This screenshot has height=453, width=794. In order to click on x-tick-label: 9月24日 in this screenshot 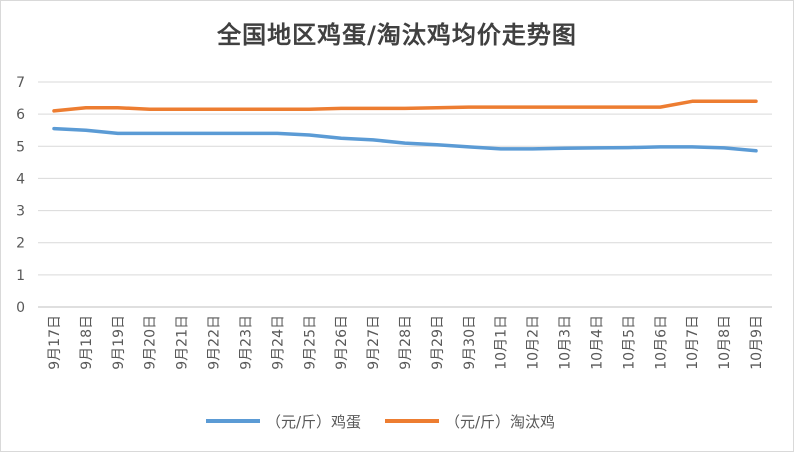, I will do `click(278, 342)`.